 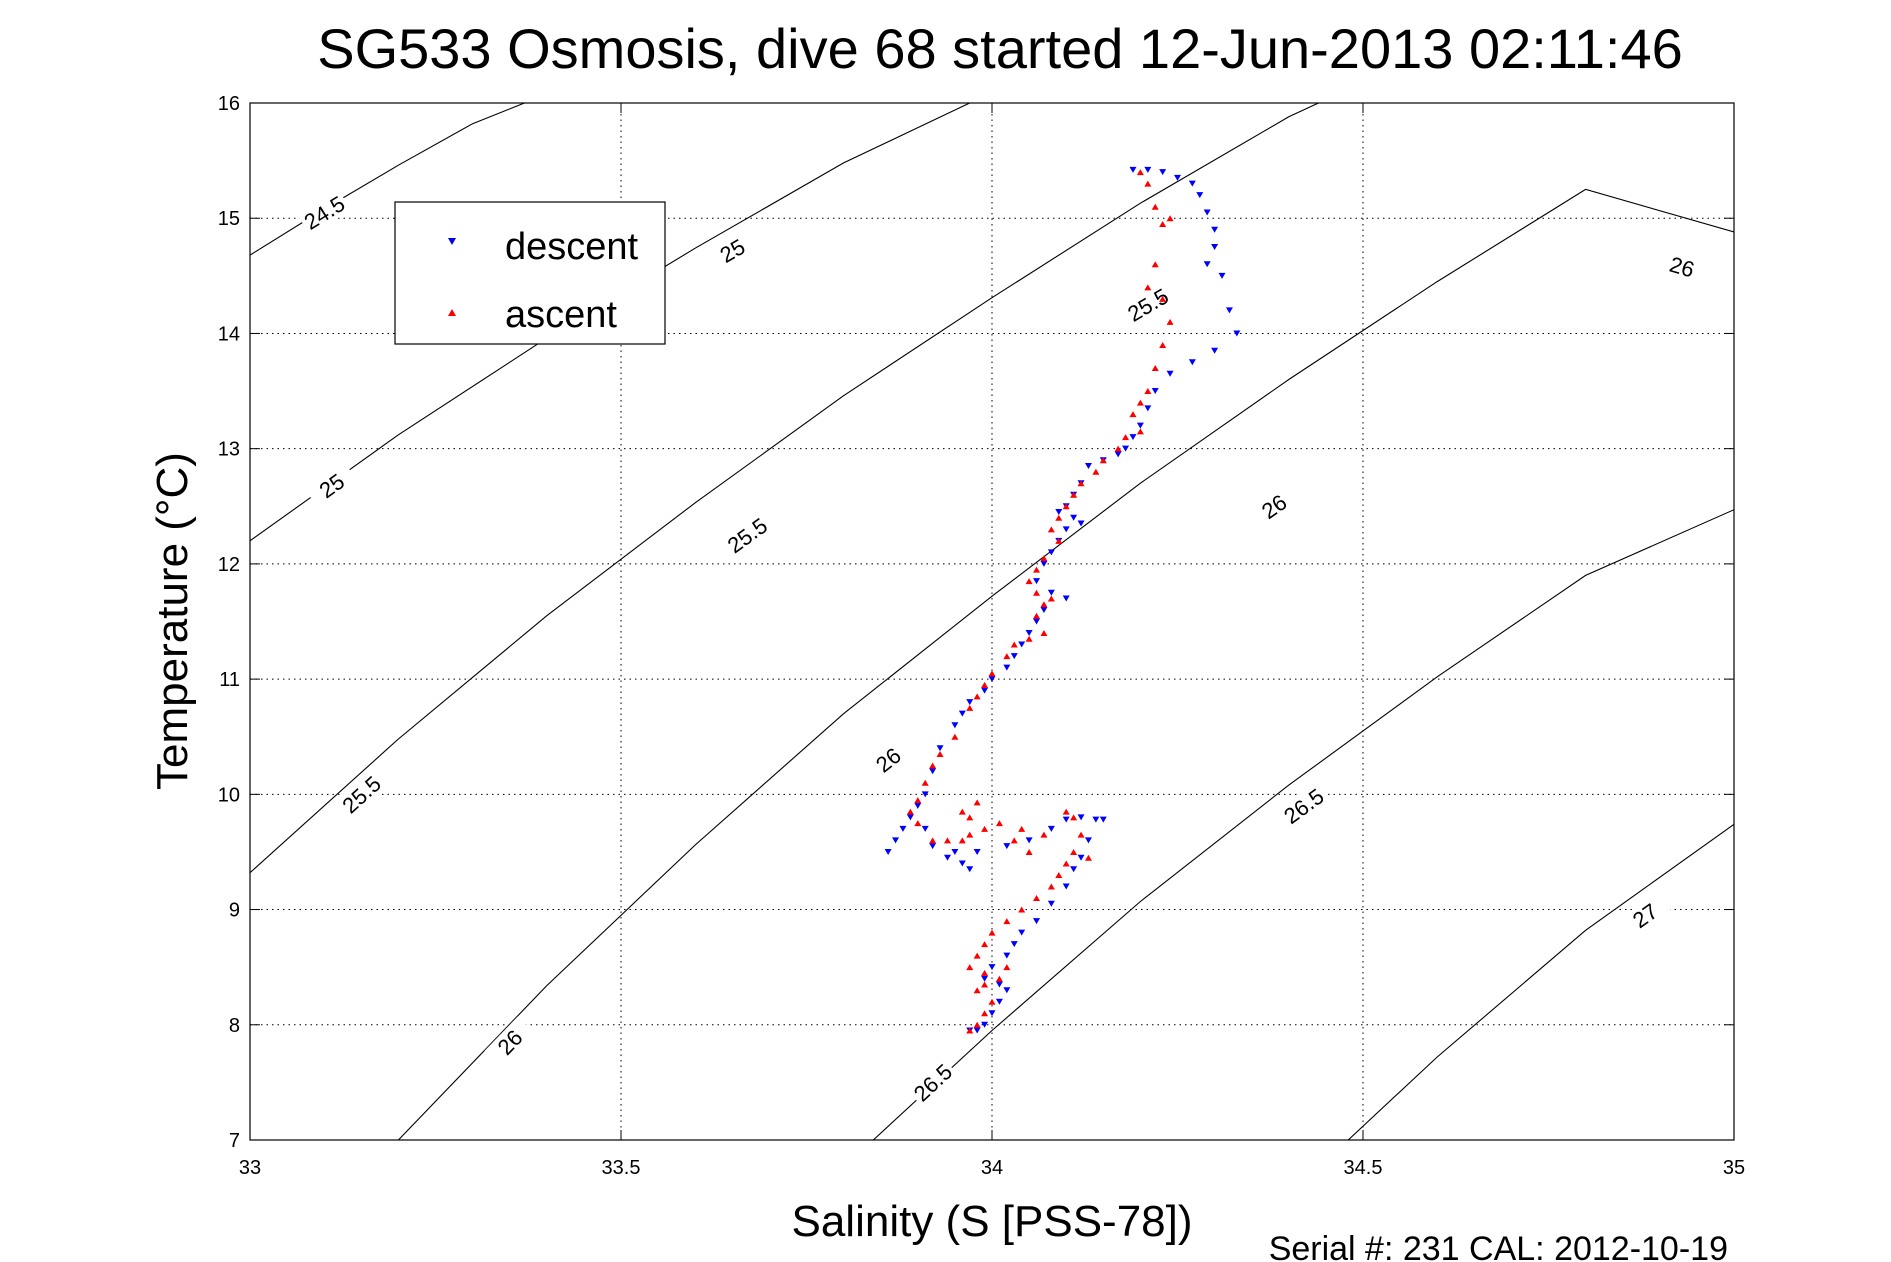 What do you see at coordinates (250, 1168) in the screenshot?
I see `x-tick-label: 33` at bounding box center [250, 1168].